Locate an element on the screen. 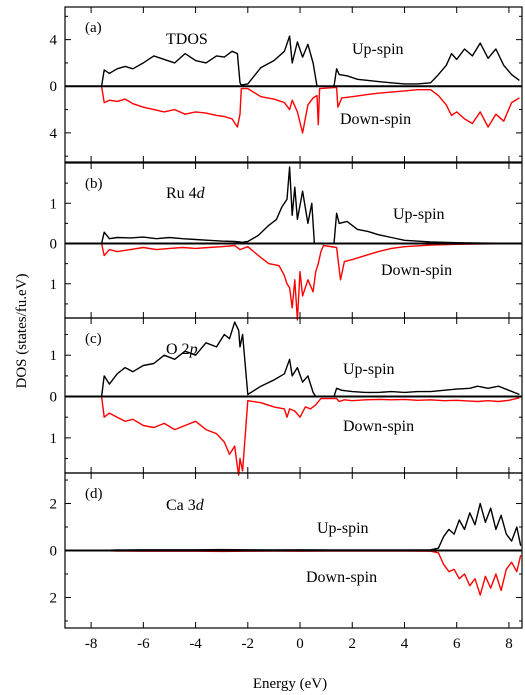 Image resolution: width=525 pixels, height=695 pixels. panel-title-main: Ca 3 is located at coordinates (181, 505).